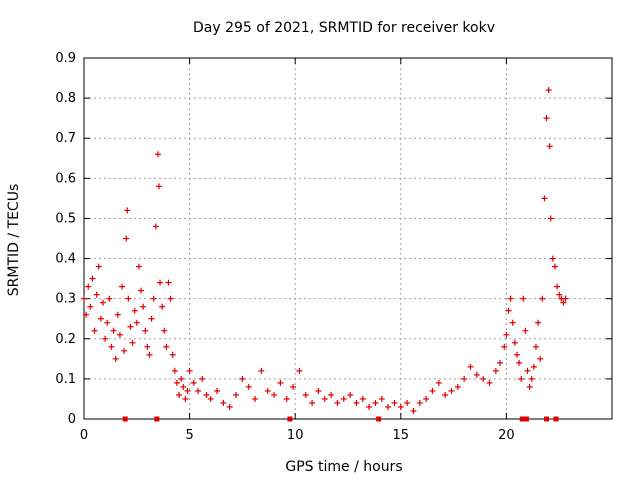  Describe the element at coordinates (65, 379) in the screenshot. I see `y-tick-label: 0.1` at that location.